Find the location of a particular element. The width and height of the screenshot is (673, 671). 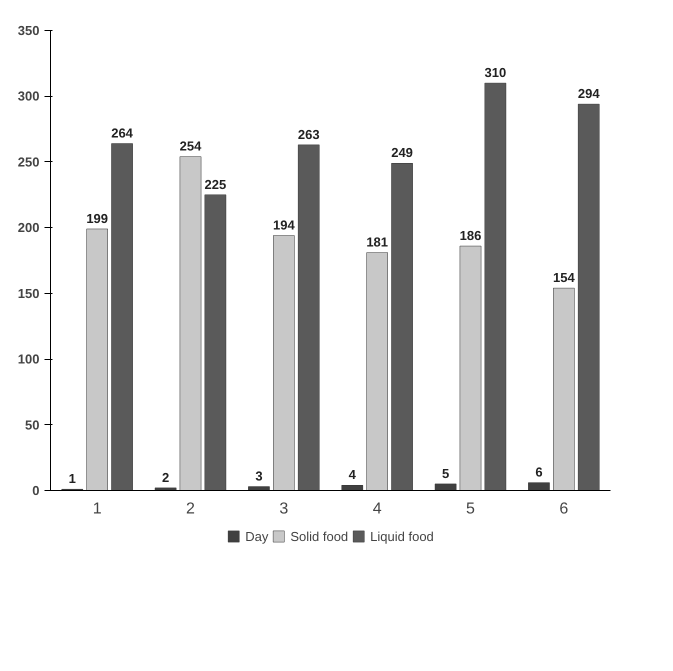

y-tick-label: 100 is located at coordinates (29, 359).